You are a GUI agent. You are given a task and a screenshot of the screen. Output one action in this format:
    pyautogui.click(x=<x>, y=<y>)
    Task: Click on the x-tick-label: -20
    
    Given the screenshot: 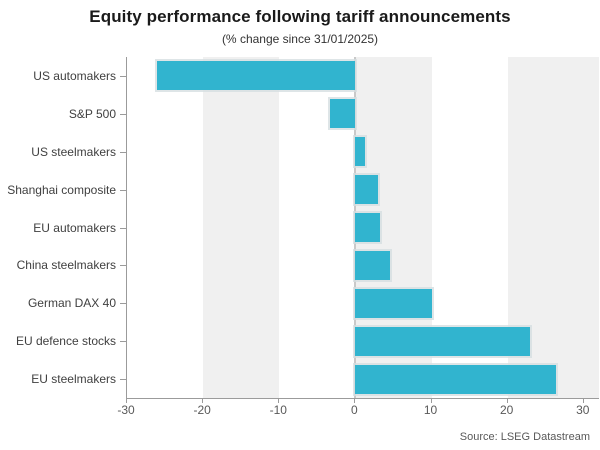 What is the action you would take?
    pyautogui.click(x=202, y=410)
    